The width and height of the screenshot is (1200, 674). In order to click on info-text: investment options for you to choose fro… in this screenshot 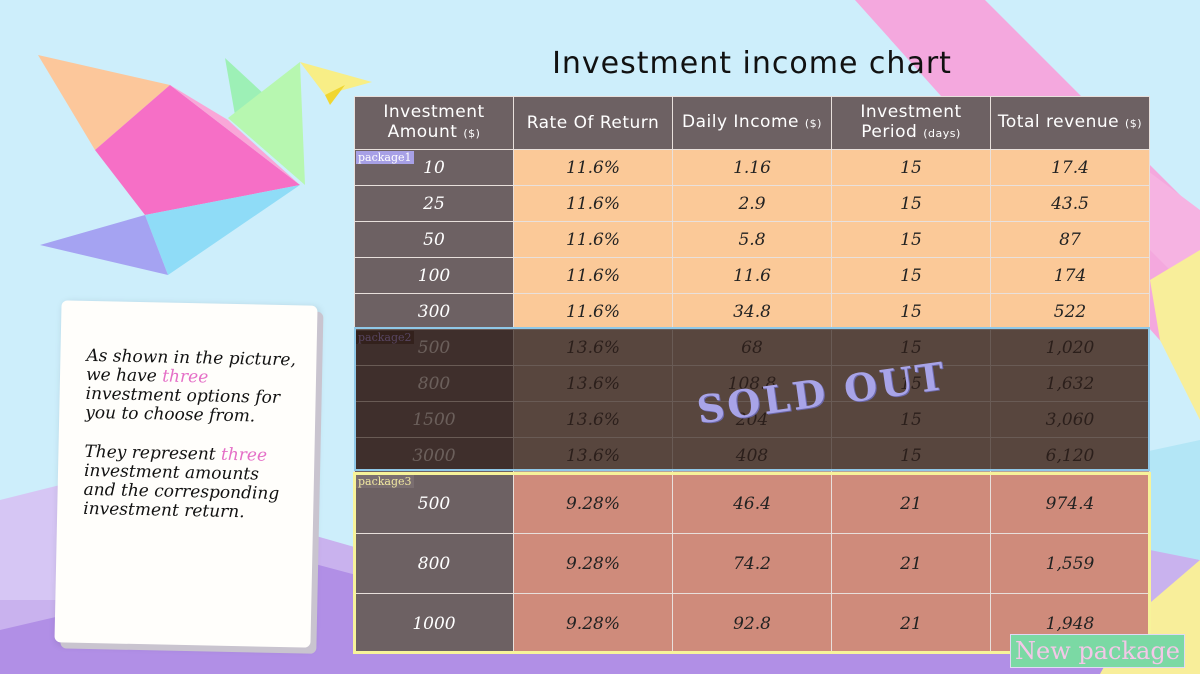, I will do `click(183, 405)`.